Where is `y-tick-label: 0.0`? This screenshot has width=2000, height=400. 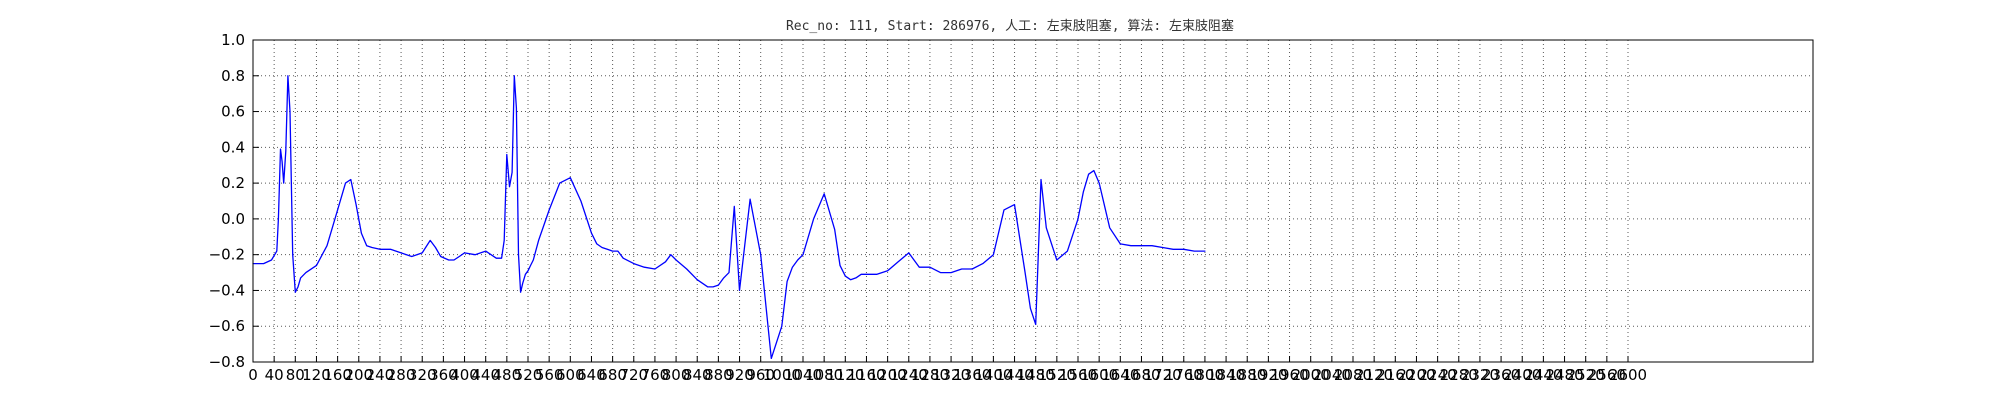 y-tick-label: 0.0 is located at coordinates (233, 219).